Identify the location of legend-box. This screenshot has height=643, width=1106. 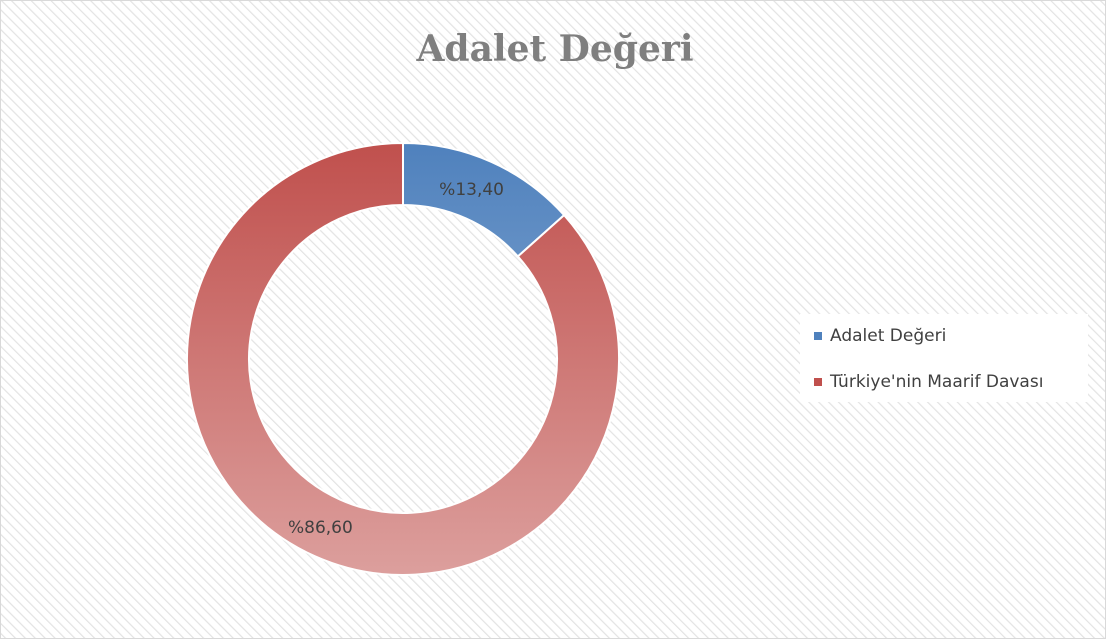
(944, 358).